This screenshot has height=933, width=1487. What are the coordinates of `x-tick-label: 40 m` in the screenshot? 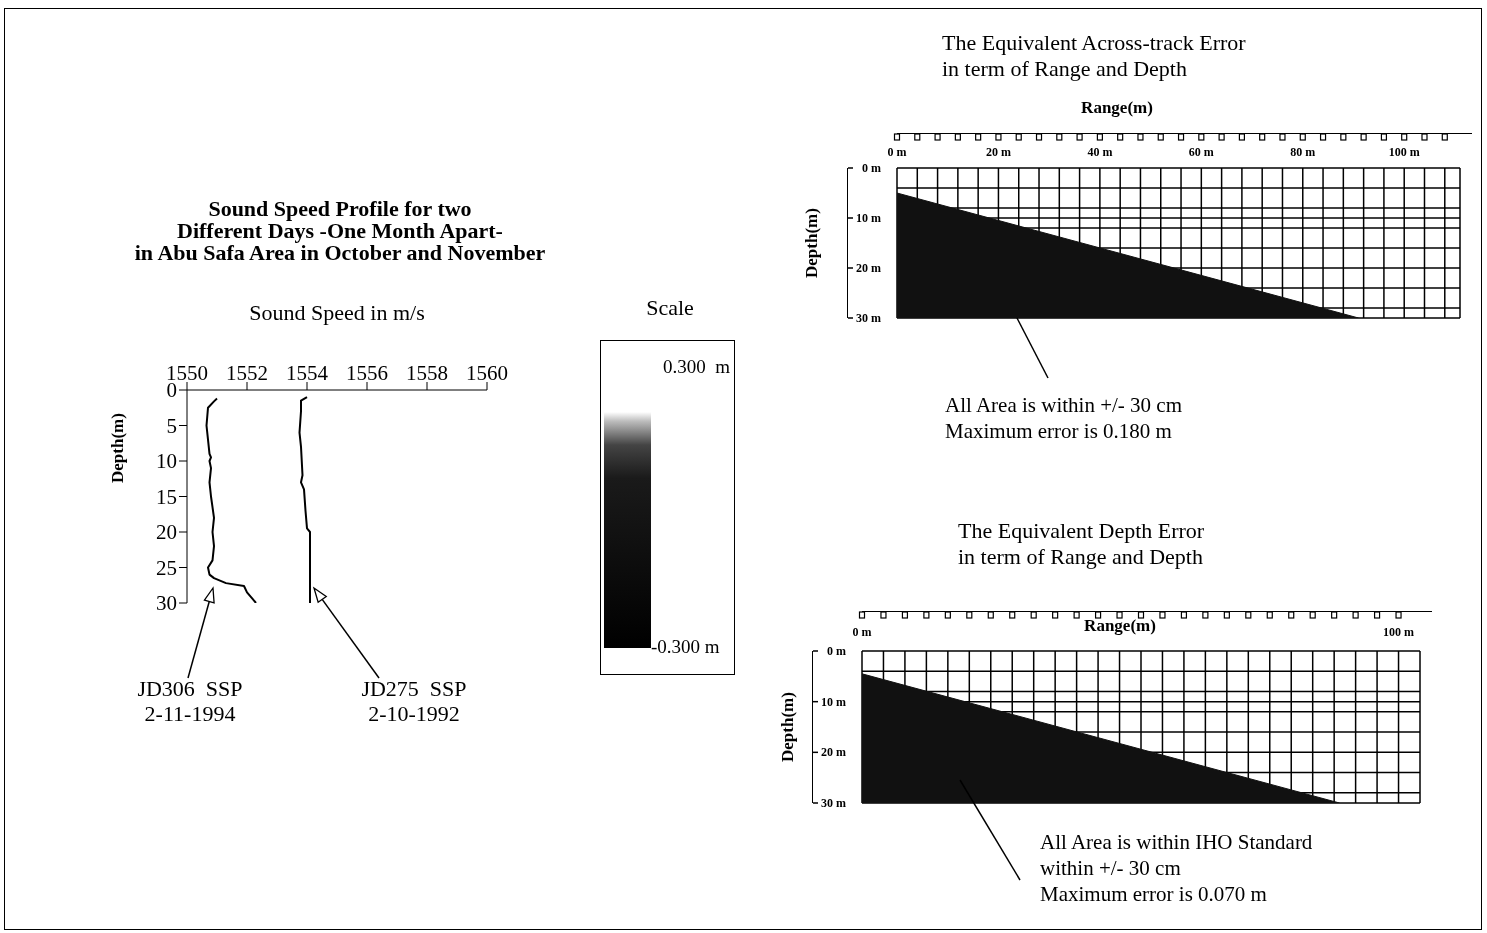 It's located at (1100, 152).